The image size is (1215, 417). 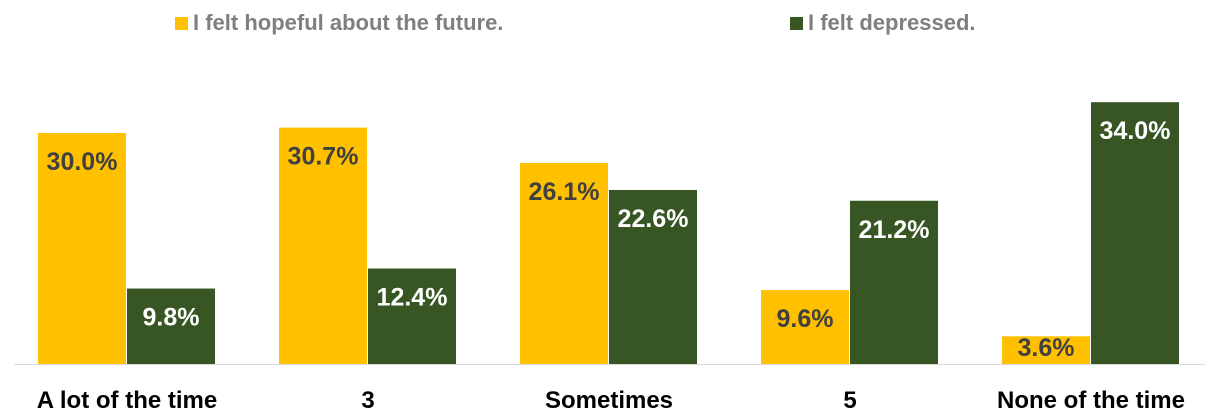 I want to click on data-label-hopeful-4: 3.6%, so click(x=1046, y=348).